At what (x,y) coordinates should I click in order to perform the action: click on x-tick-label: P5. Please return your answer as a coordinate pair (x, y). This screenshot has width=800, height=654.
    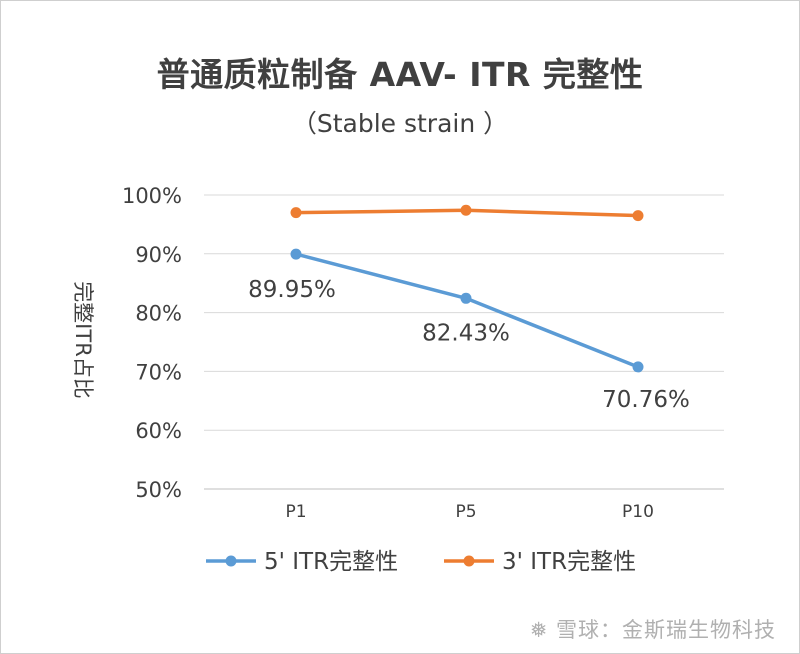
    Looking at the image, I should click on (465, 512).